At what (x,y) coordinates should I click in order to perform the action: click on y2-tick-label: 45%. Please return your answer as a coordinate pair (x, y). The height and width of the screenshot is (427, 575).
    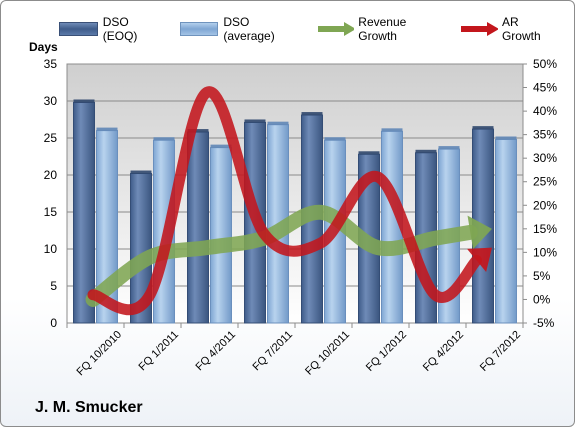
    Looking at the image, I should click on (545, 88).